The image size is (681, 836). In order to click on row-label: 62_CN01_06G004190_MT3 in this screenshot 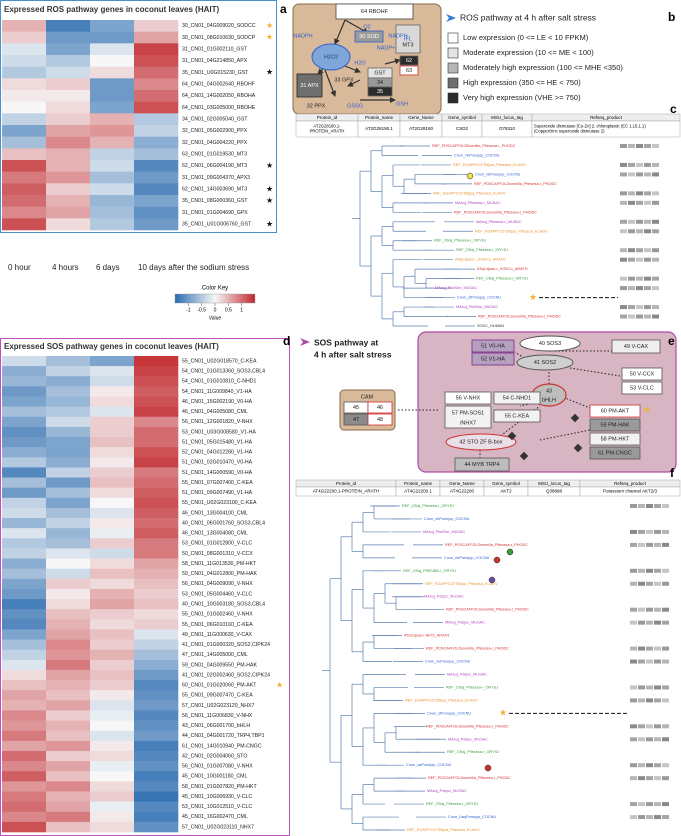, I will do `click(214, 166)`.